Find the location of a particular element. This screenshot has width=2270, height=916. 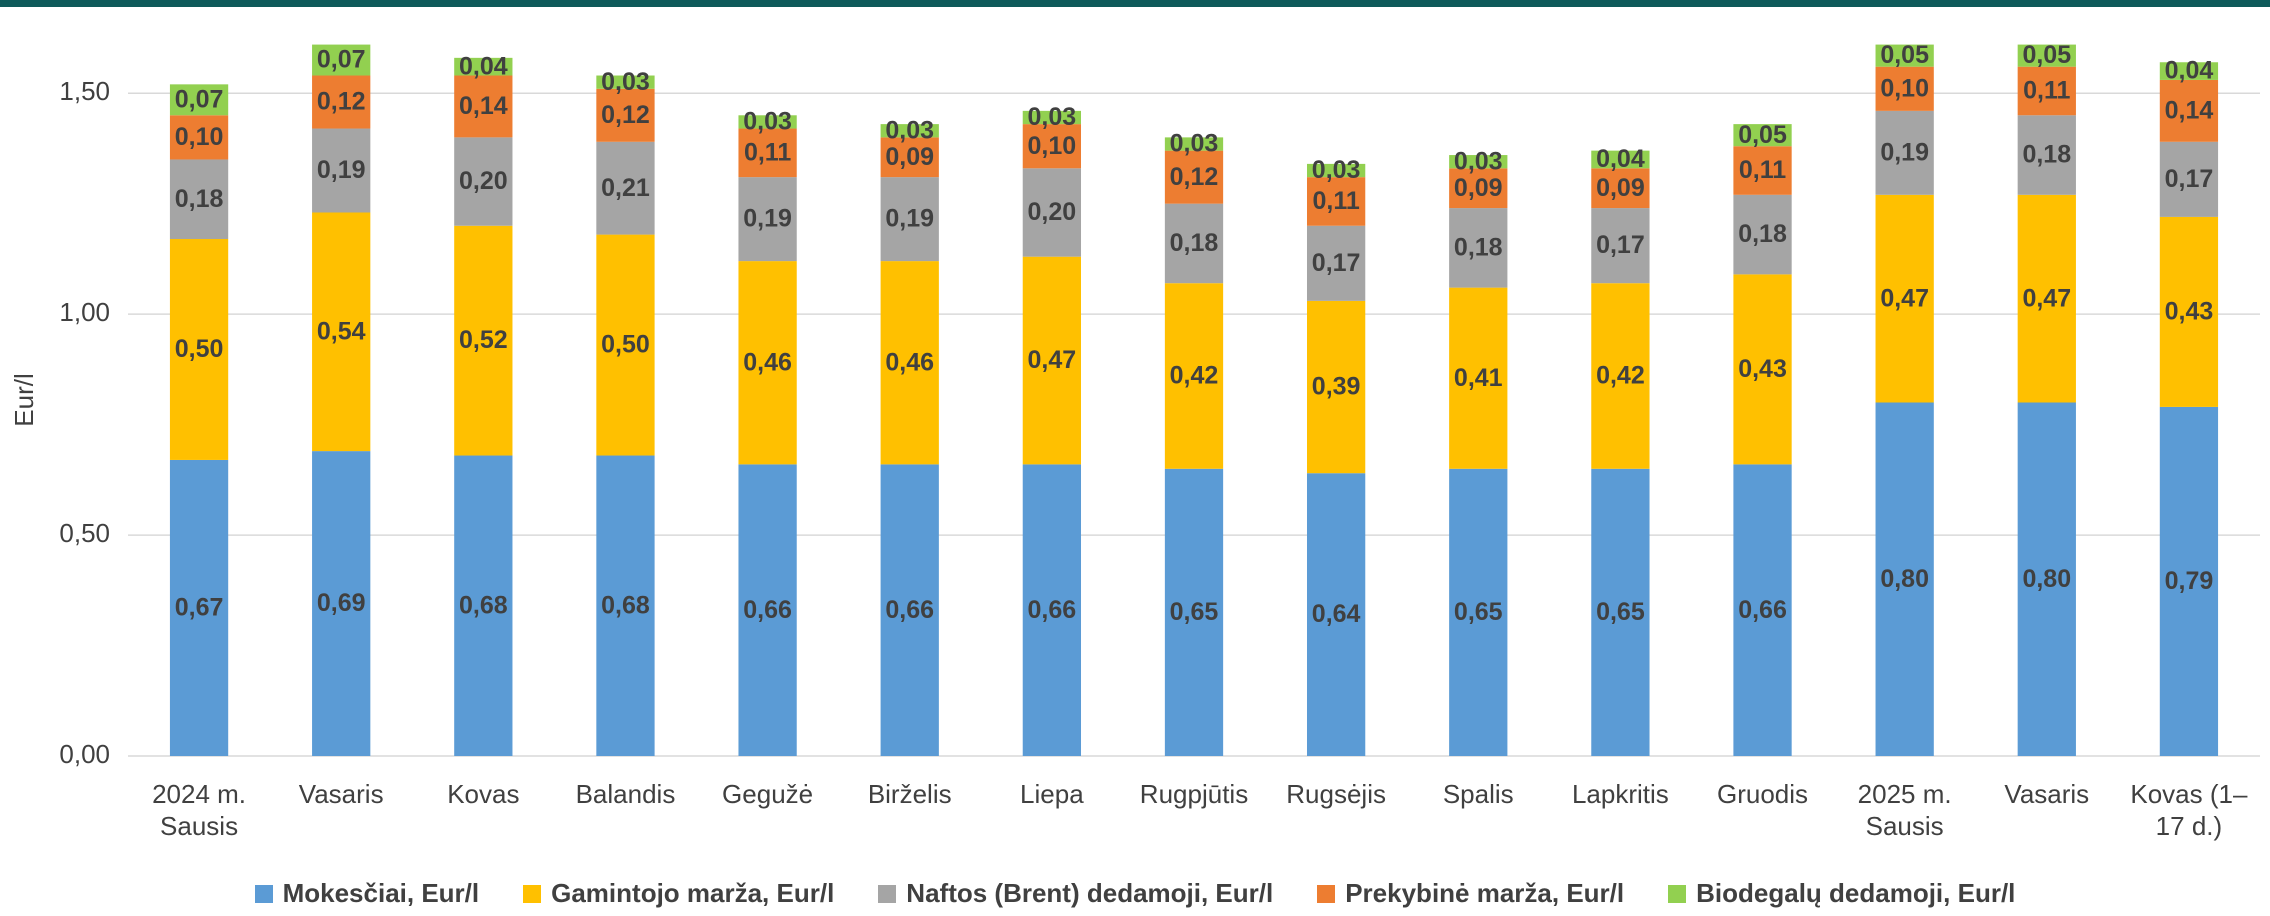

legend-item: Prekybinė marža, Eur/l is located at coordinates (1470, 893).